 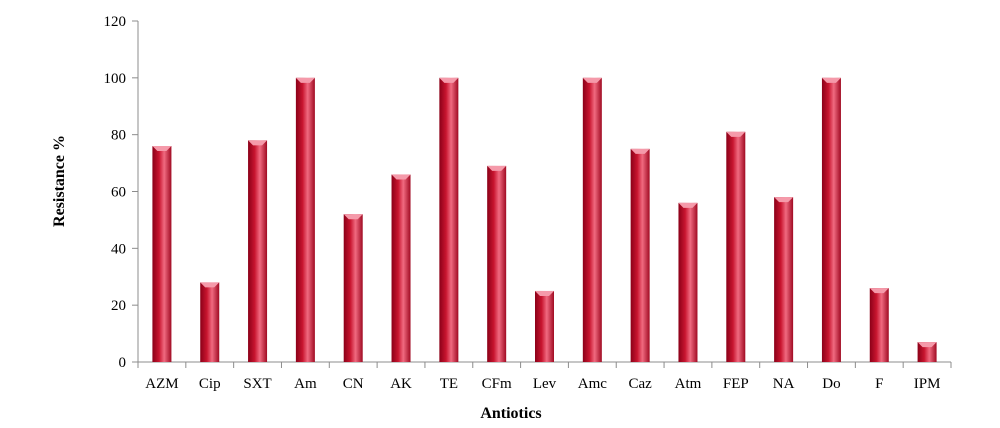 I want to click on y-axis: 0 20 40 60 80 100 120, so click(x=121, y=192).